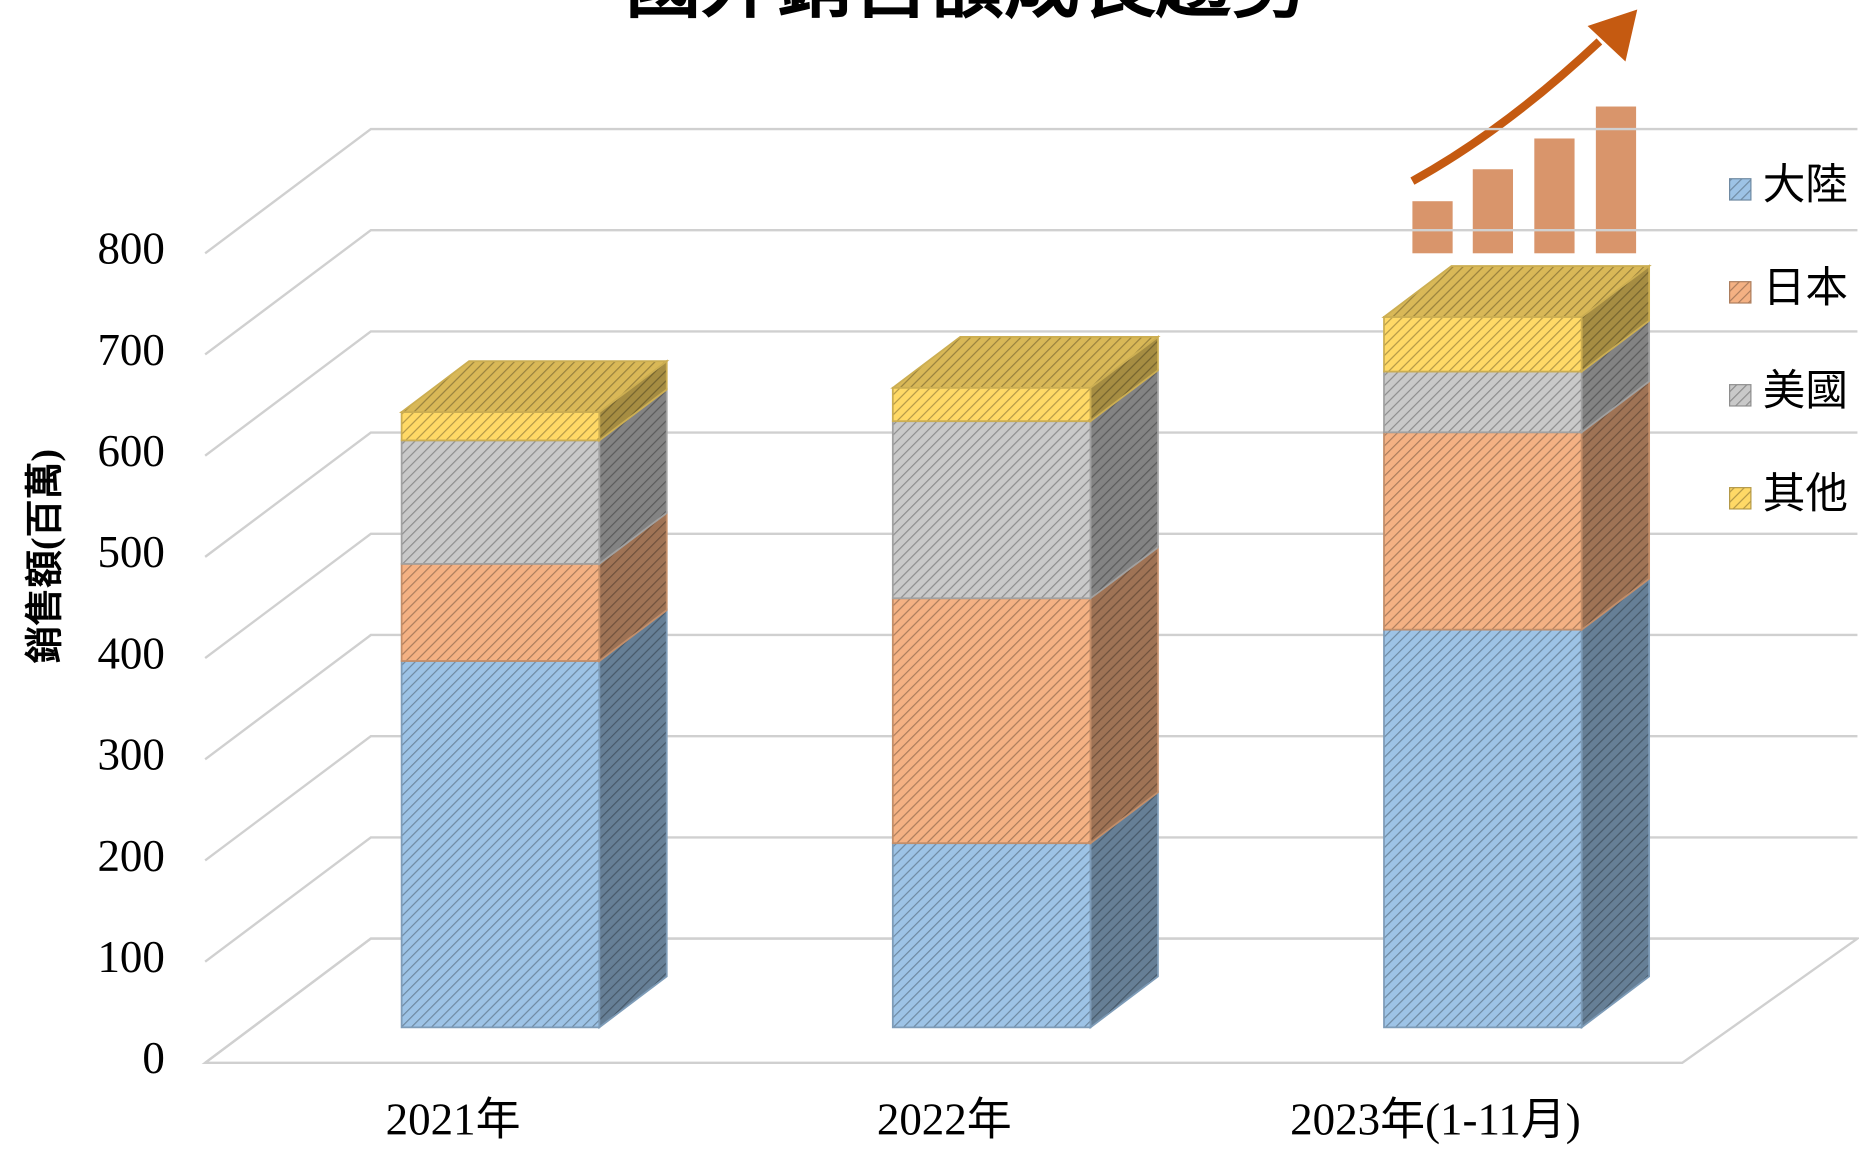  I want to click on y-tick-label: 500, so click(130, 552).